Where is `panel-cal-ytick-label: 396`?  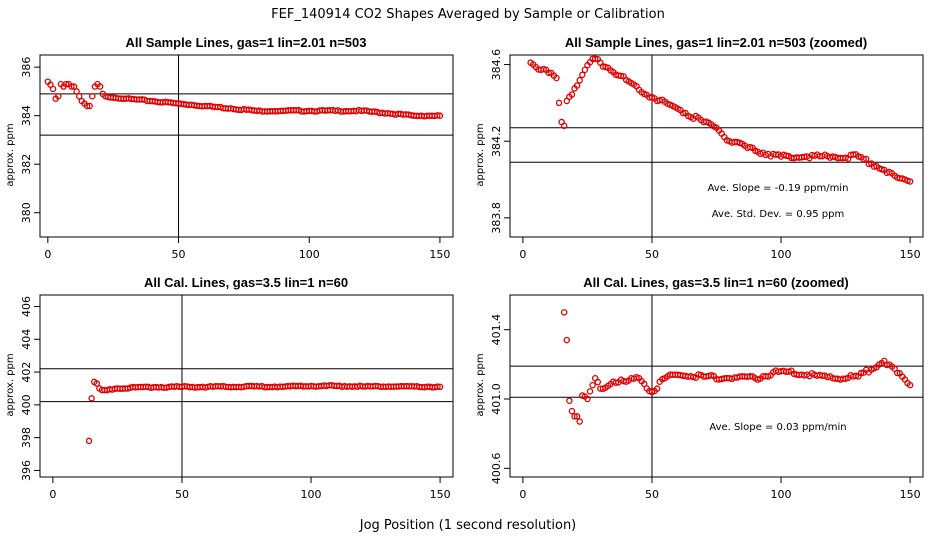 panel-cal-ytick-label: 396 is located at coordinates (26, 470).